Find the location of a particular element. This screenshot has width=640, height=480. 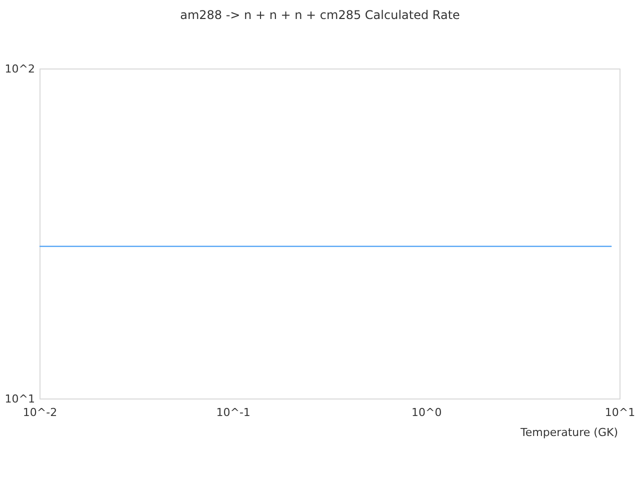

x-tick-label: 10^-1 is located at coordinates (233, 412).